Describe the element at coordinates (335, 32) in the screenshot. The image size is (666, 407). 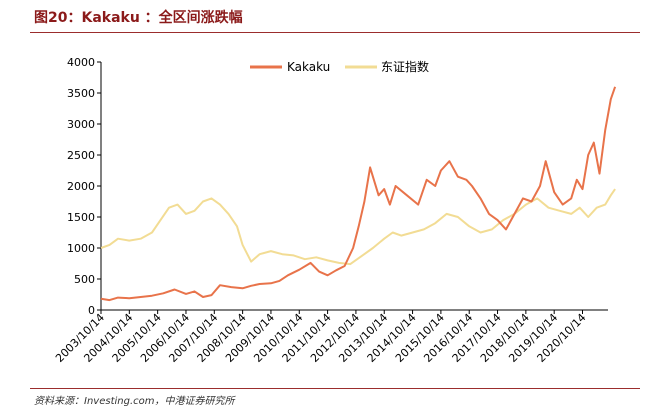
I see `top-rule` at that location.